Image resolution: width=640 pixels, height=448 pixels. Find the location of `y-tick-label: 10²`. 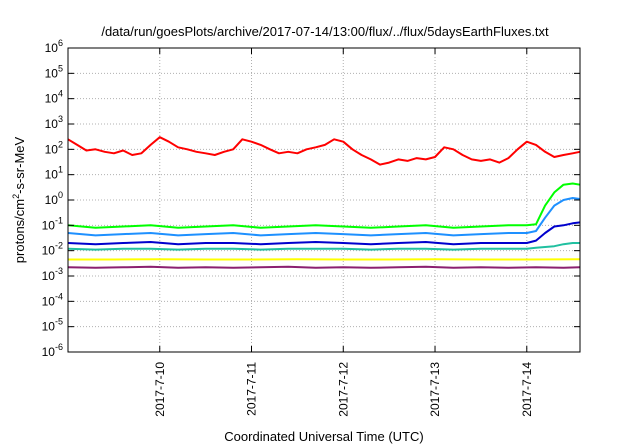

y-tick-label: 10² is located at coordinates (54, 147).